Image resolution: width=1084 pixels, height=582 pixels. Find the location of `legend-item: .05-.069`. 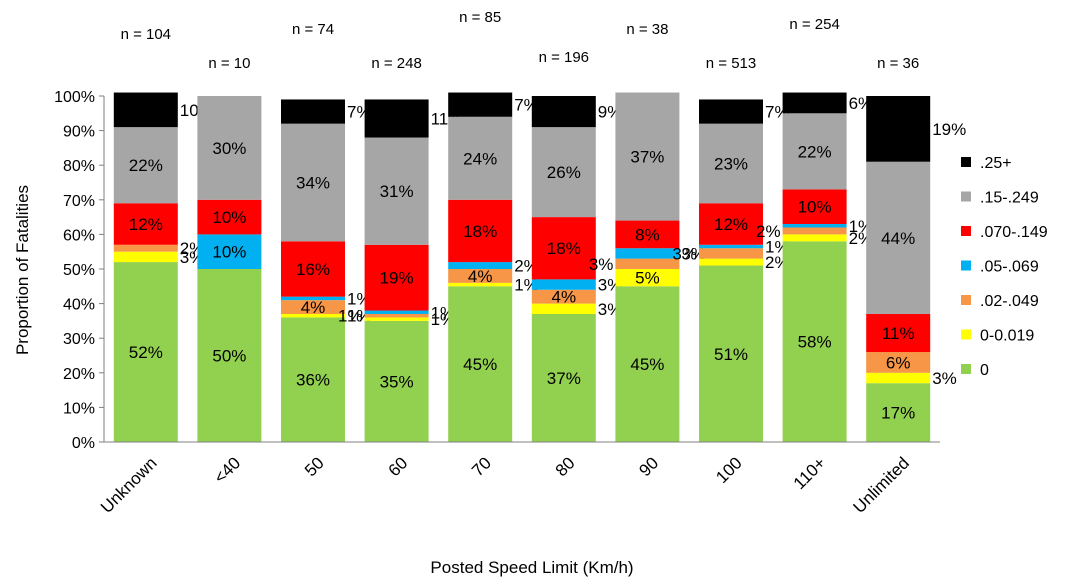

legend-item: .05-.069 is located at coordinates (1000, 267).